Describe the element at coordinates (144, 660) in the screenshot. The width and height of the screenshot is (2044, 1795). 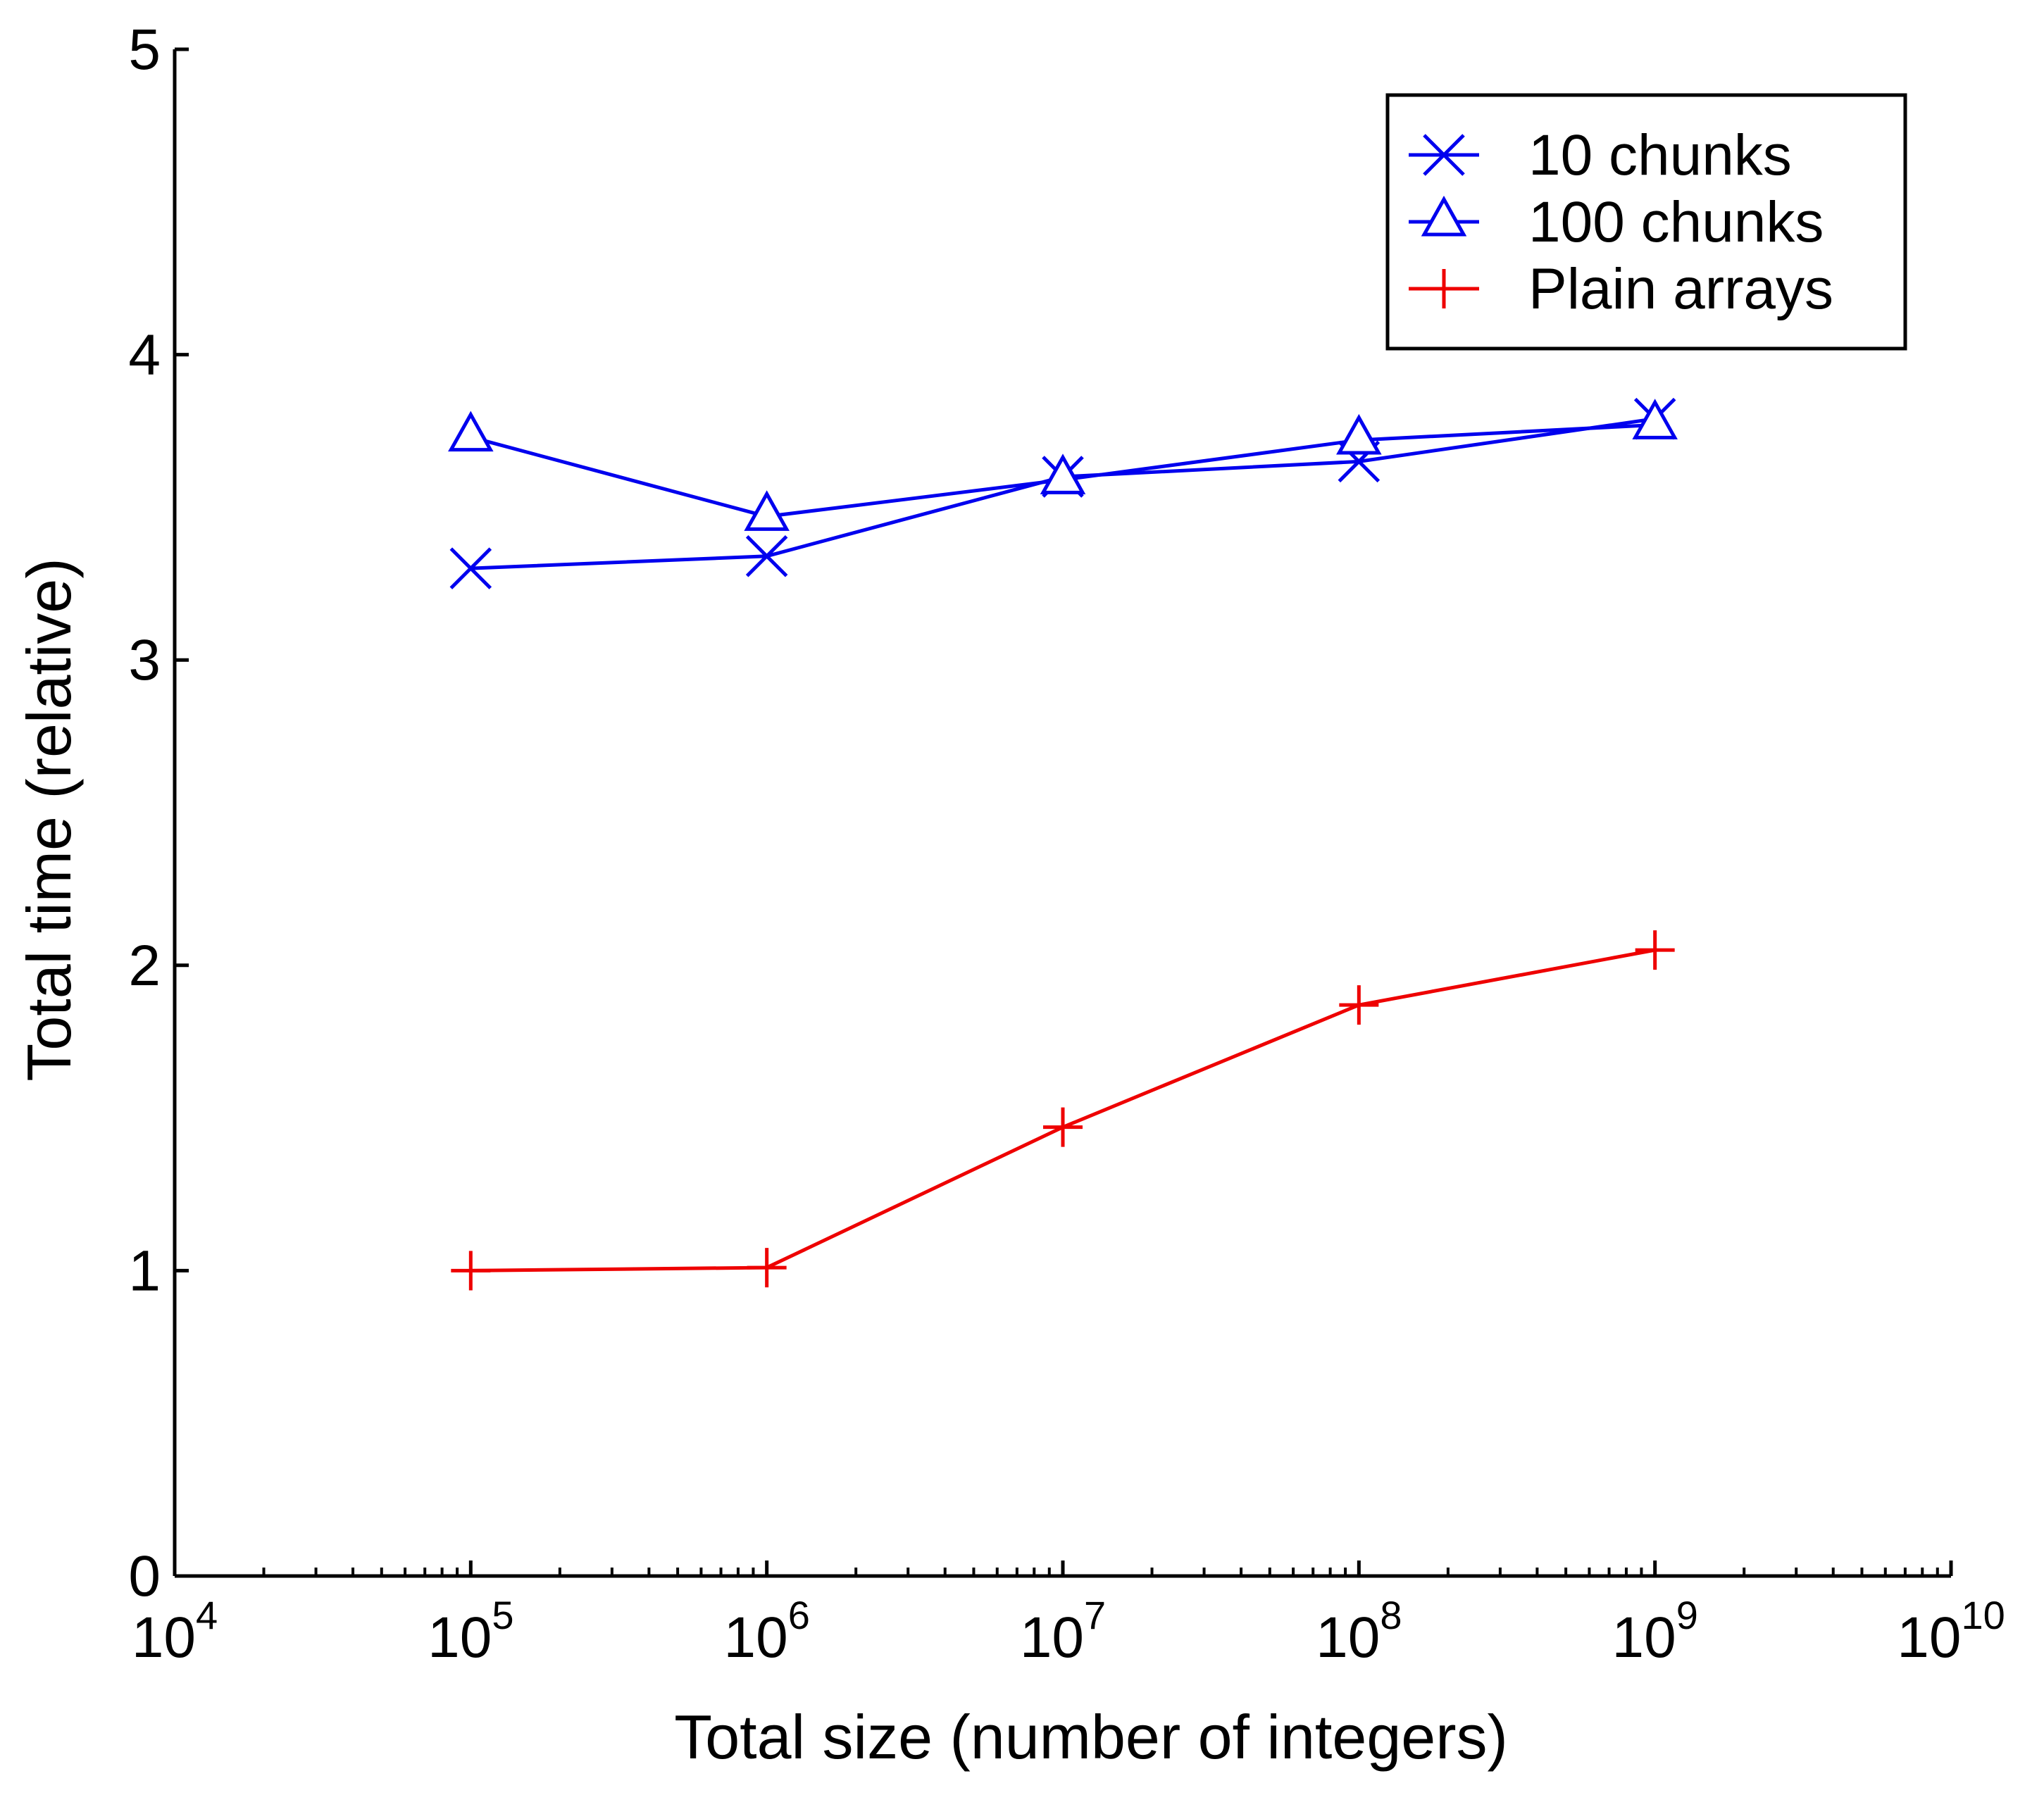
I see `y-tick-label: 3` at that location.